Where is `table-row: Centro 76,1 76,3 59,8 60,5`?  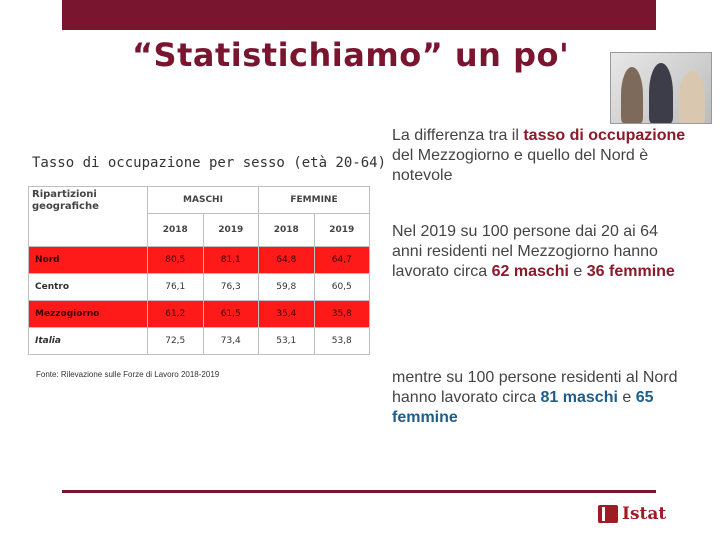 table-row: Centro 76,1 76,3 59,8 60,5 is located at coordinates (199, 287).